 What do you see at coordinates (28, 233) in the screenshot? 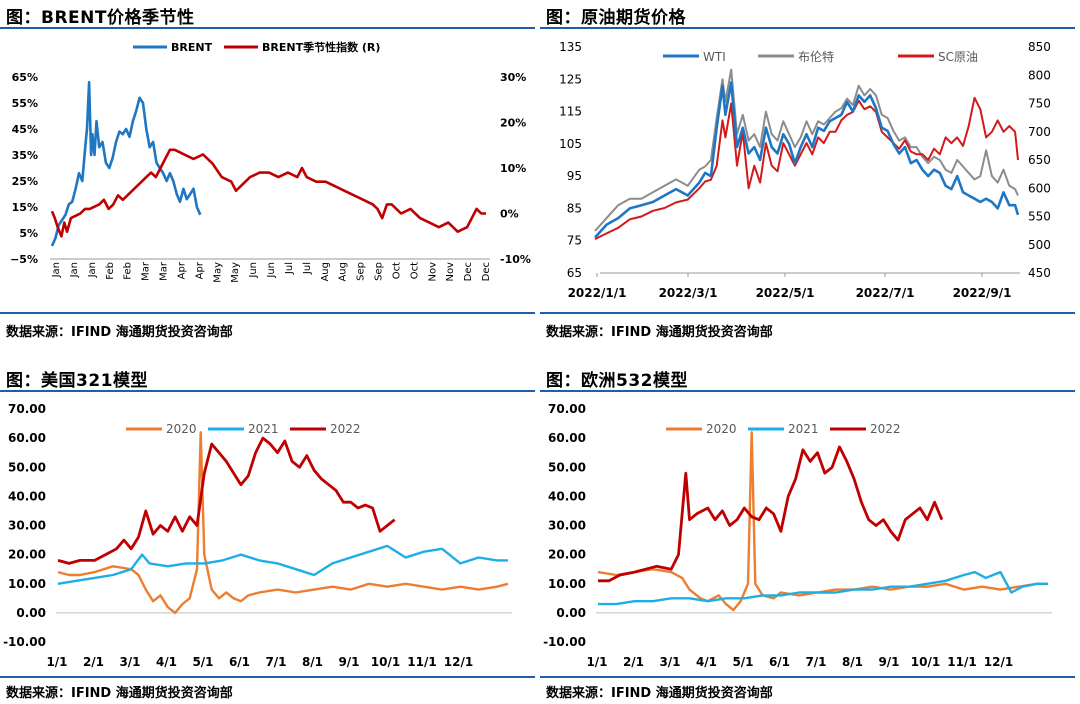
I see `y-left-tick-label: 5%` at bounding box center [28, 233].